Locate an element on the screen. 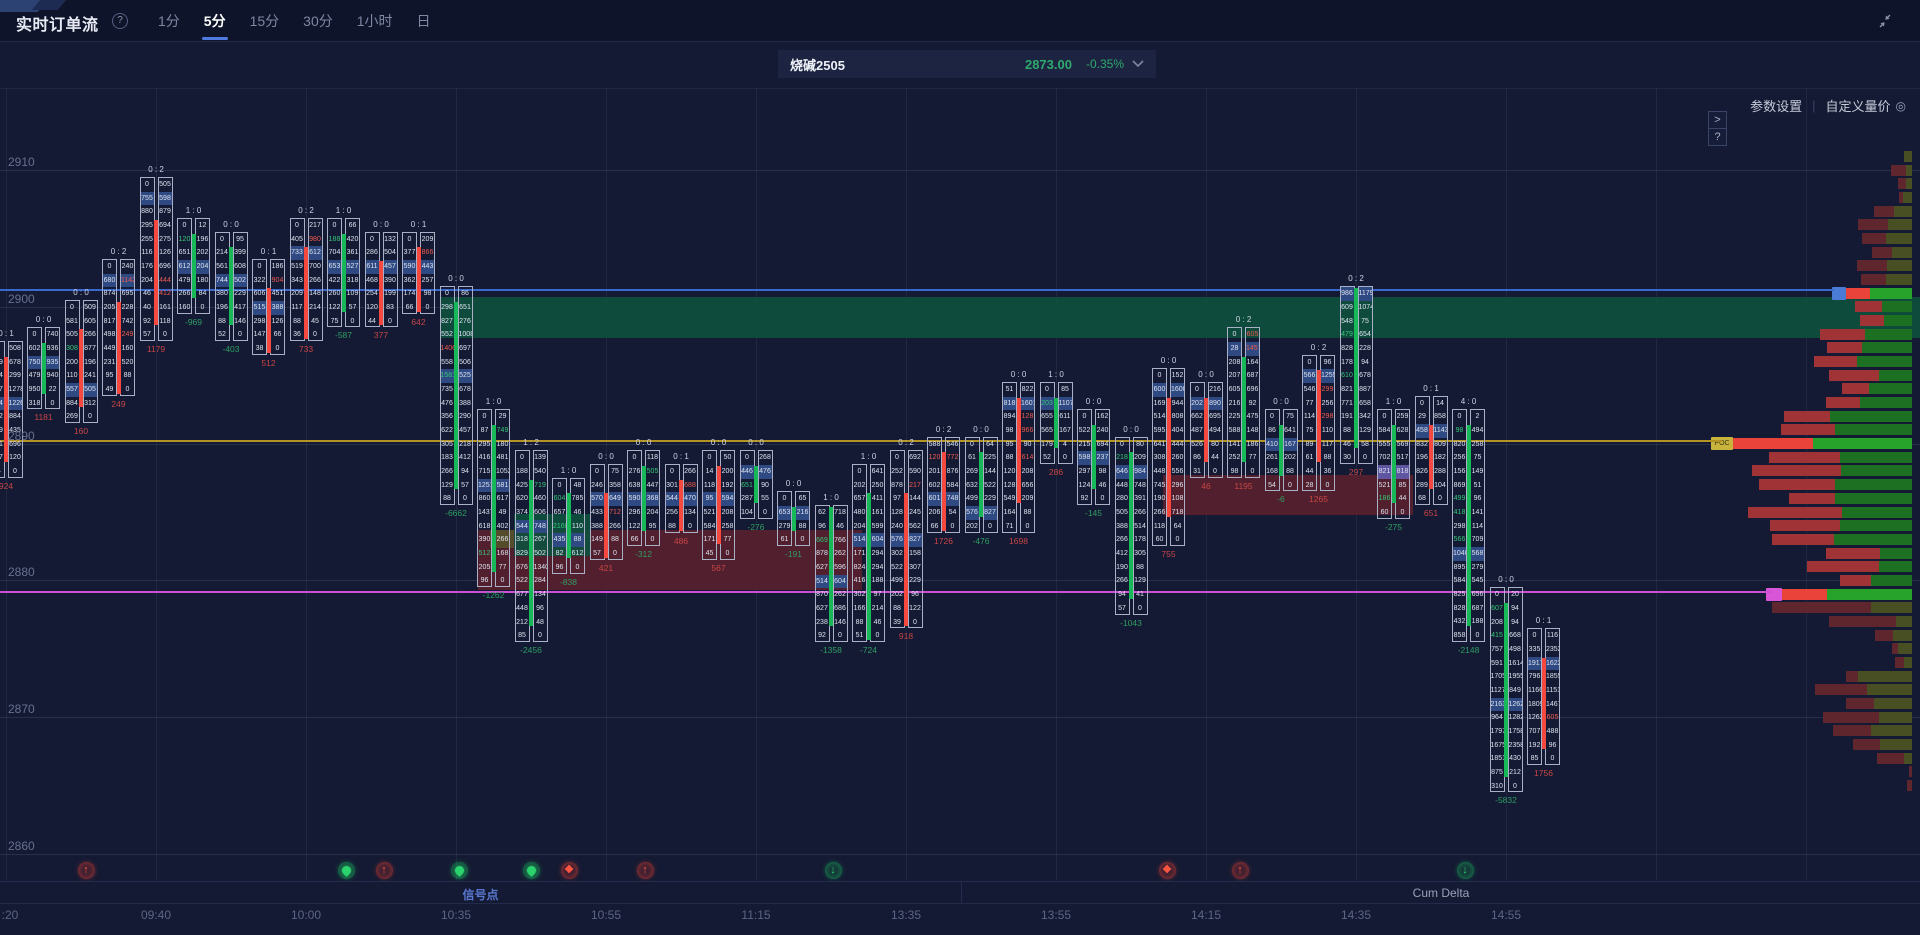 The image size is (1920, 935). signal-red-up-icon: ↑ is located at coordinates (1240, 870).